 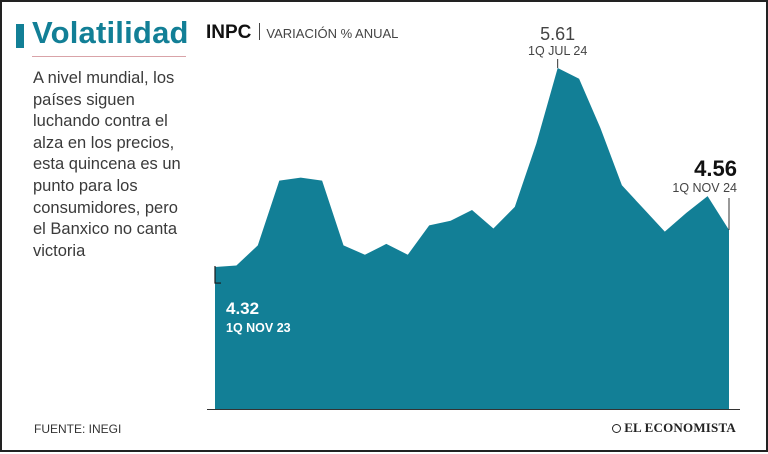 What do you see at coordinates (557, 51) in the screenshot?
I see `peak-date-label: 1Q JUL 24` at bounding box center [557, 51].